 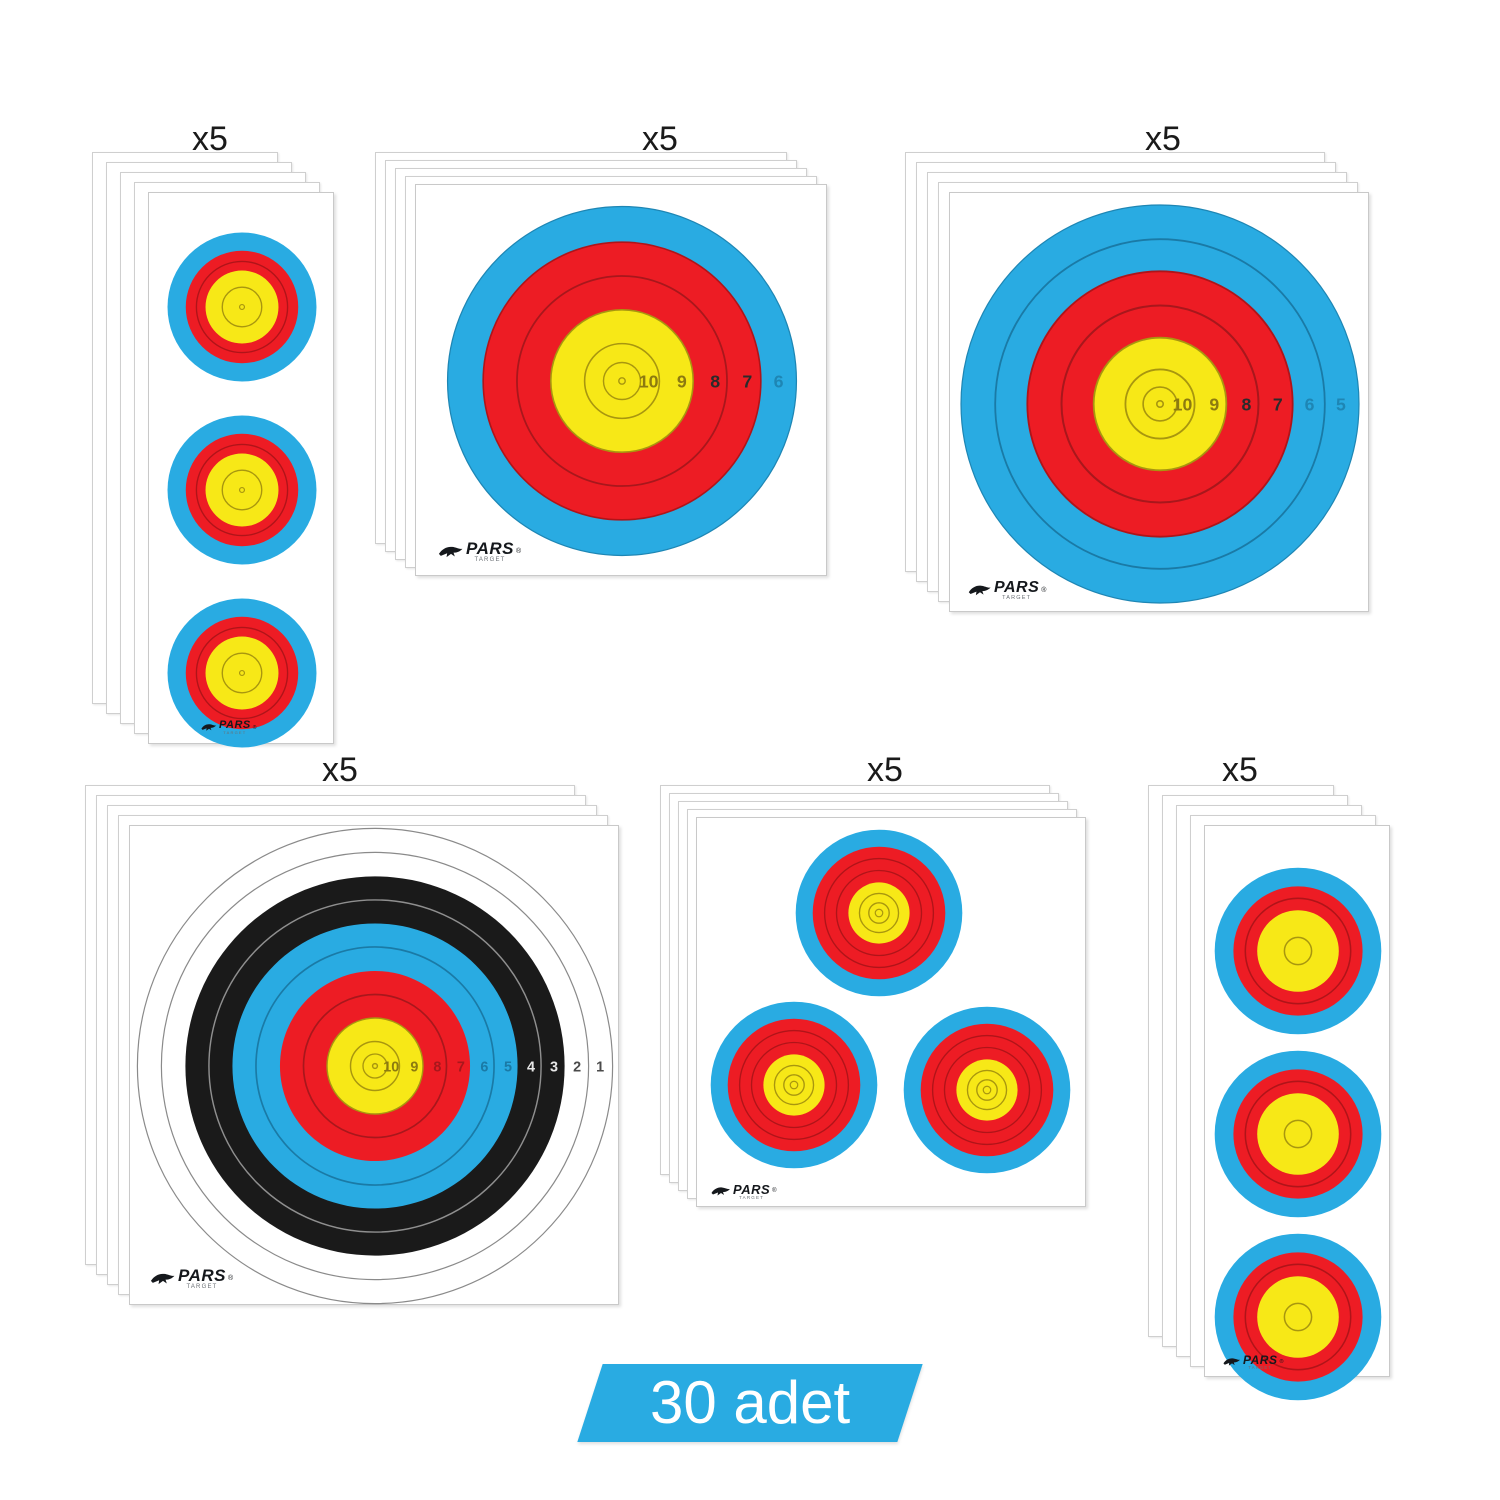 What do you see at coordinates (340, 770) in the screenshot?
I see `quantity-label-full-face-122cm: x5` at bounding box center [340, 770].